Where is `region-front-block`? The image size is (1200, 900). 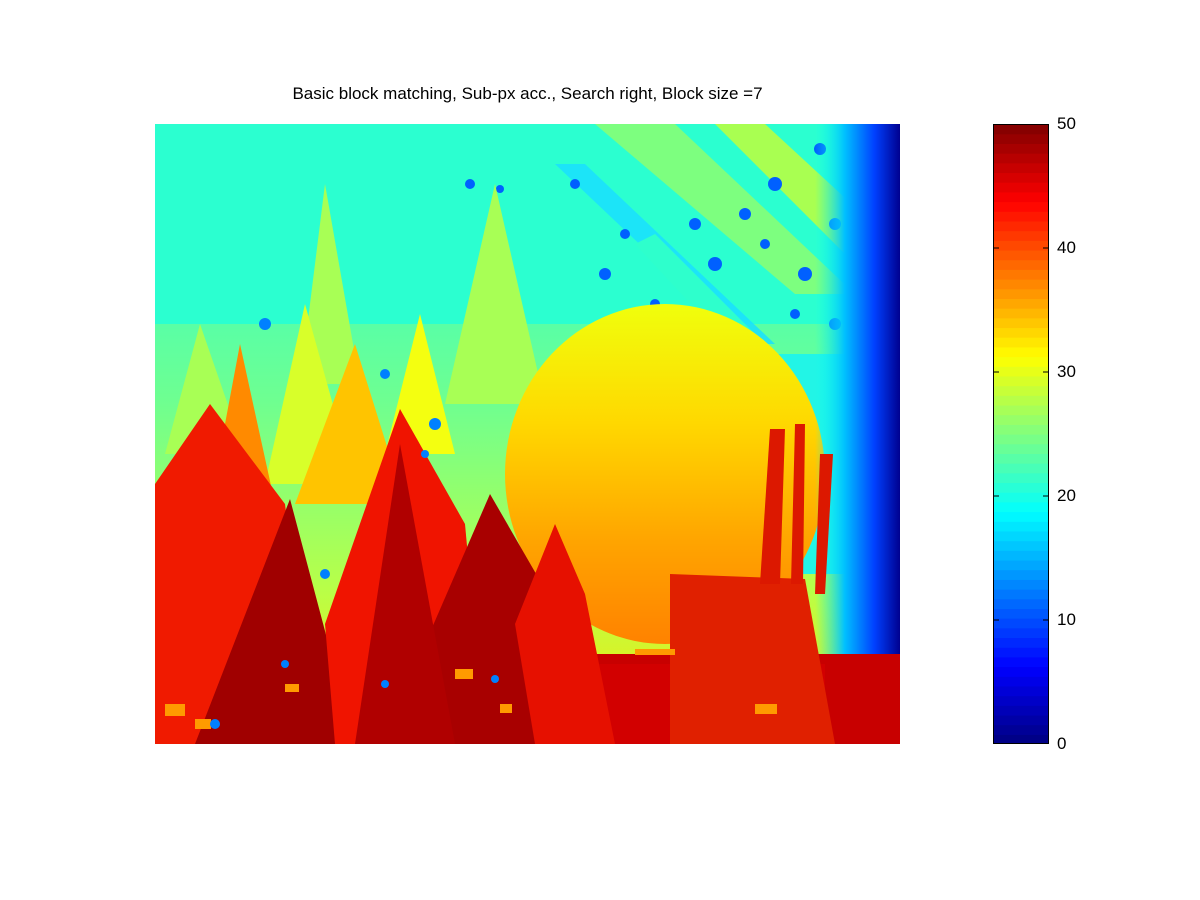 region-front-block is located at coordinates (752, 659).